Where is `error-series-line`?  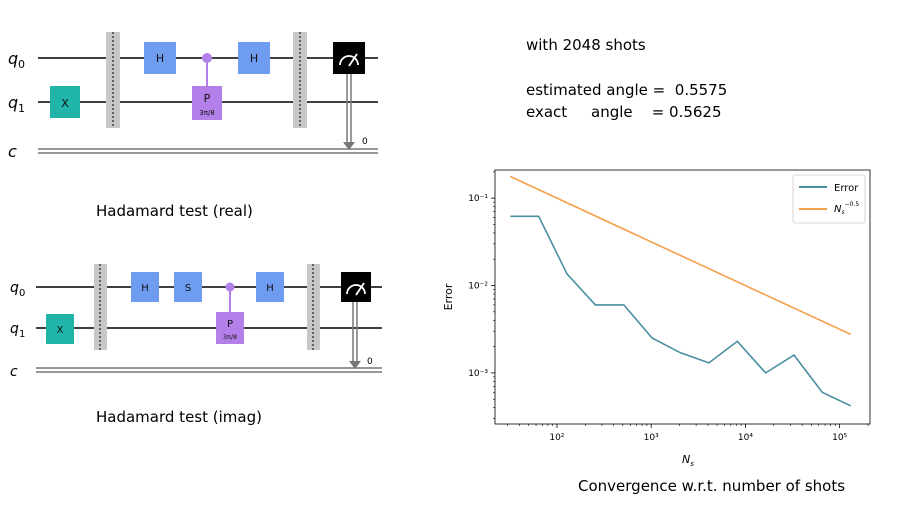
error-series-line is located at coordinates (681, 311).